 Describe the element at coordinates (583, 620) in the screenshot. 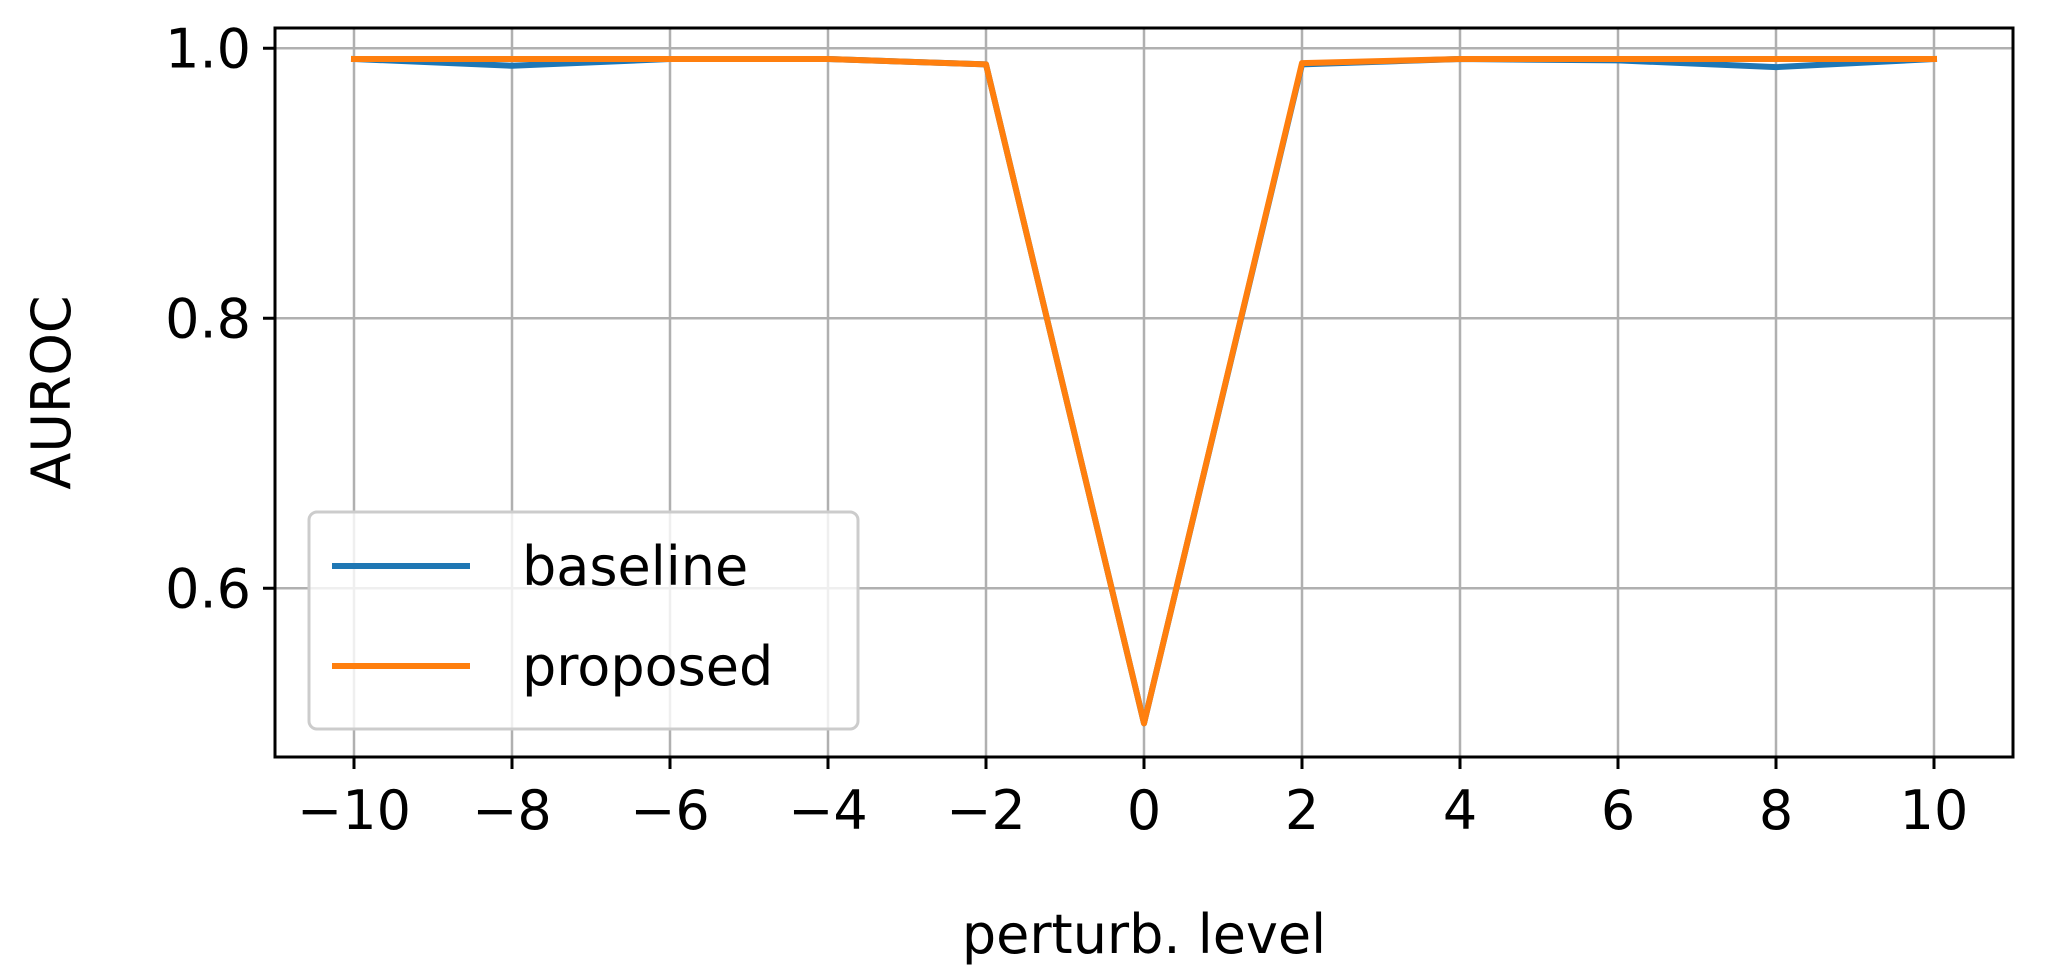

I see `legend: baseline proposed` at that location.